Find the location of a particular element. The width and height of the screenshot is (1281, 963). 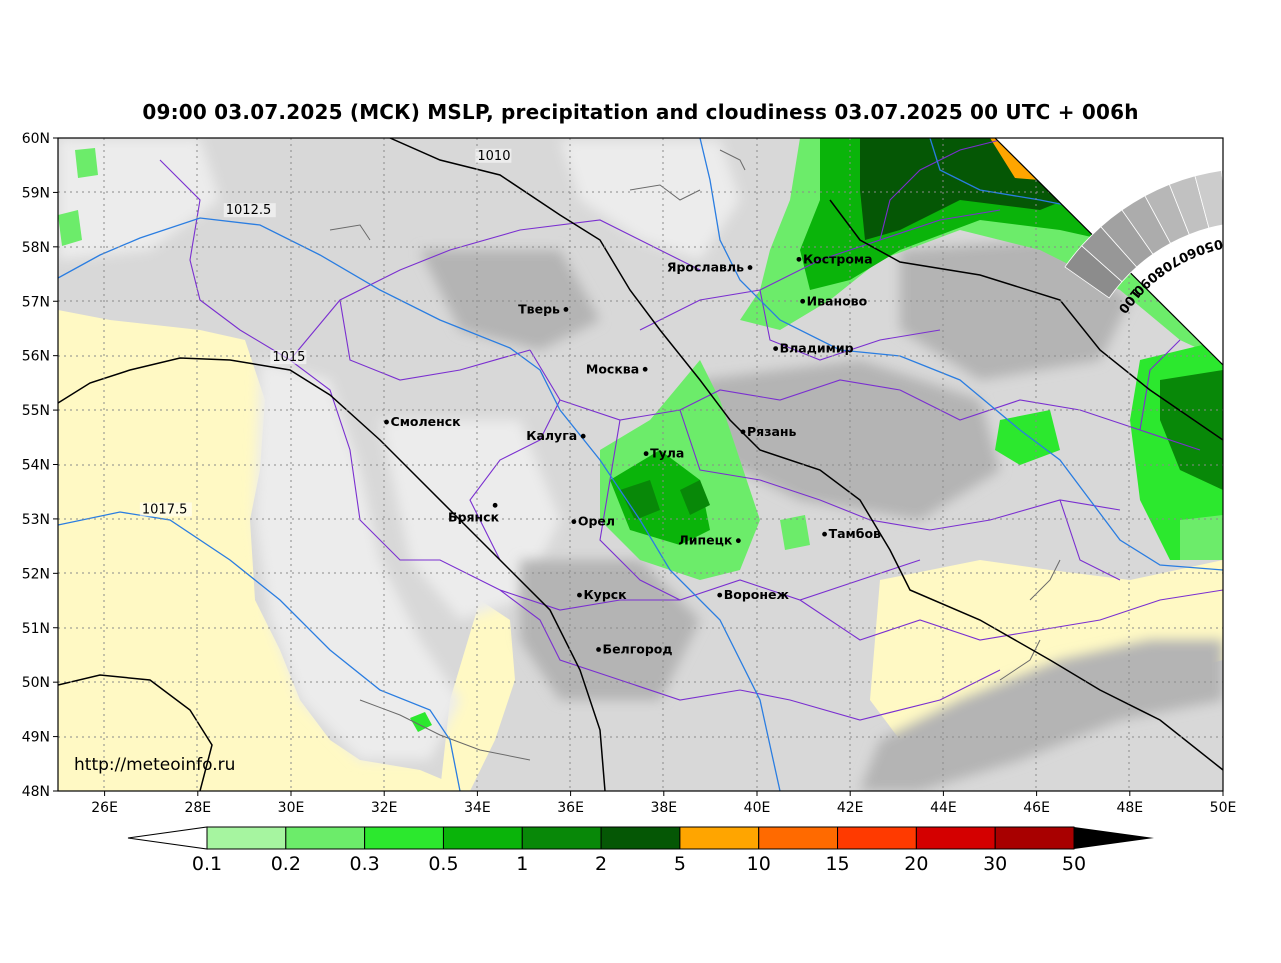

colorbar-label: 10 is located at coordinates (759, 864).